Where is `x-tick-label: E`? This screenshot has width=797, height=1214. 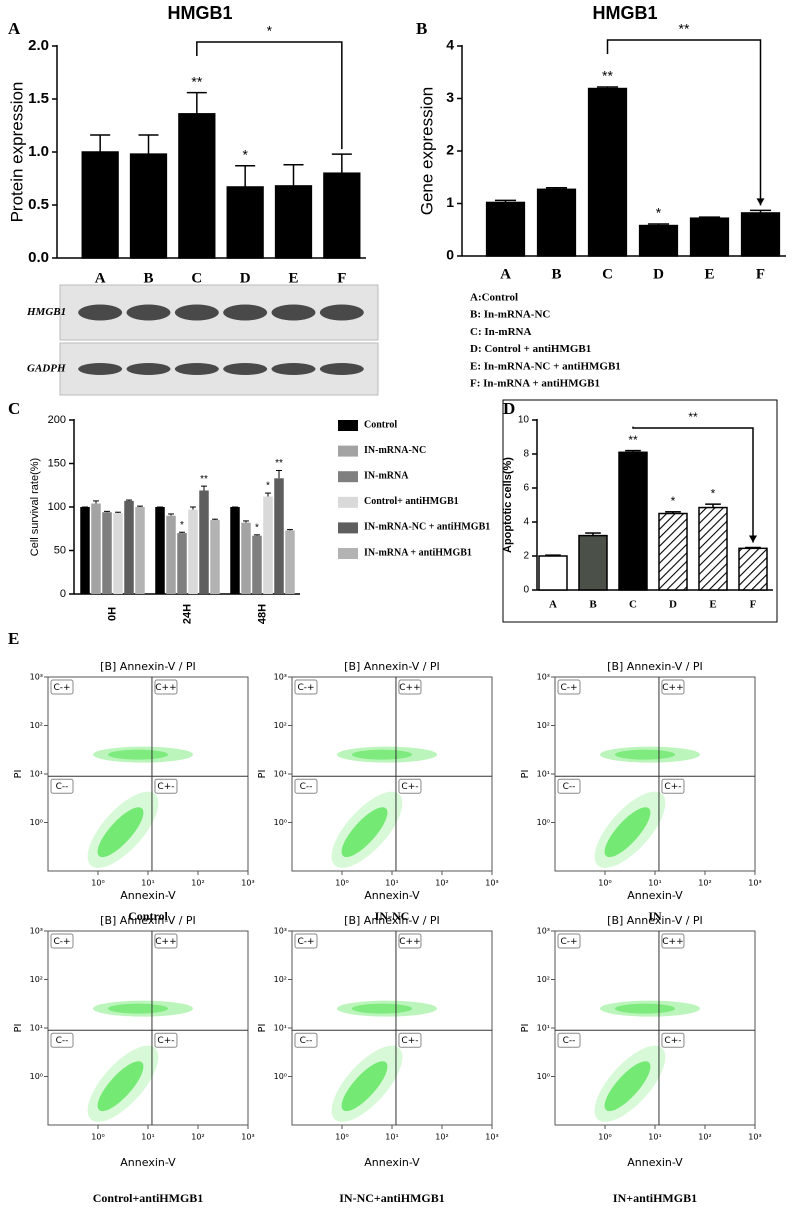
x-tick-label: E is located at coordinates (712, 605).